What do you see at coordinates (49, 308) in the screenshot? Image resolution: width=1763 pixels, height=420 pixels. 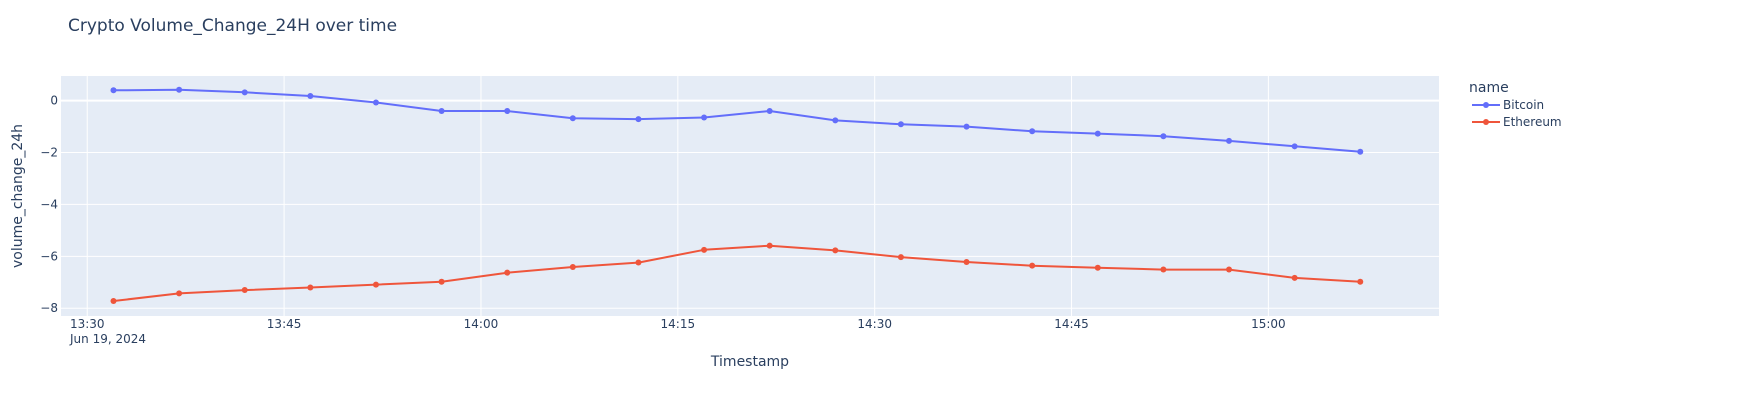 I see `y-tick-label: −8` at bounding box center [49, 308].